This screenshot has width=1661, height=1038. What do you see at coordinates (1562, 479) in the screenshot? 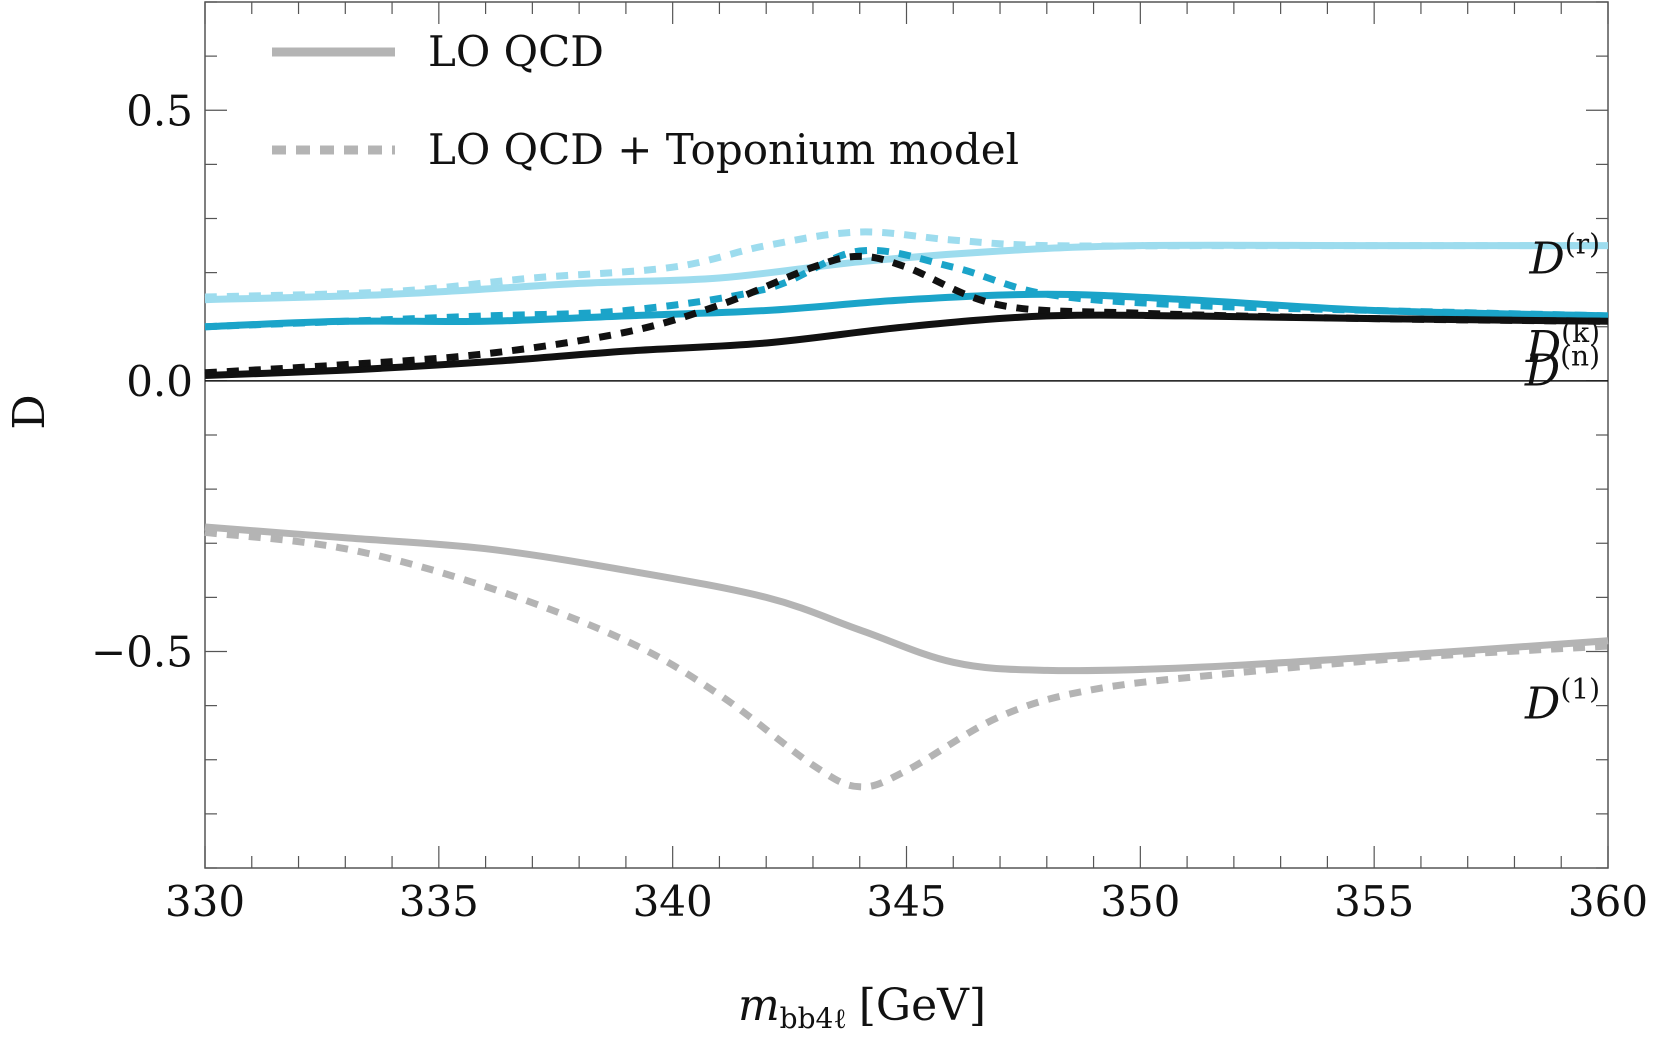
I see `series-labels: D(r) D(k)D(n) D(1)` at bounding box center [1562, 479].